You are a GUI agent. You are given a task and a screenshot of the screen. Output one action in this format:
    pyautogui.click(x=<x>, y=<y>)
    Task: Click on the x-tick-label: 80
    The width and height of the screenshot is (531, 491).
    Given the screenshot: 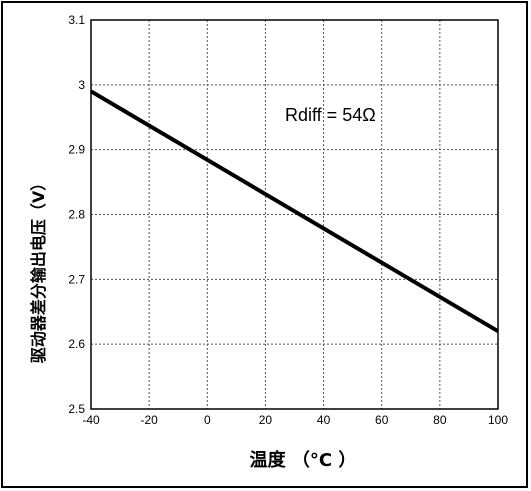 What is the action you would take?
    pyautogui.click(x=440, y=420)
    